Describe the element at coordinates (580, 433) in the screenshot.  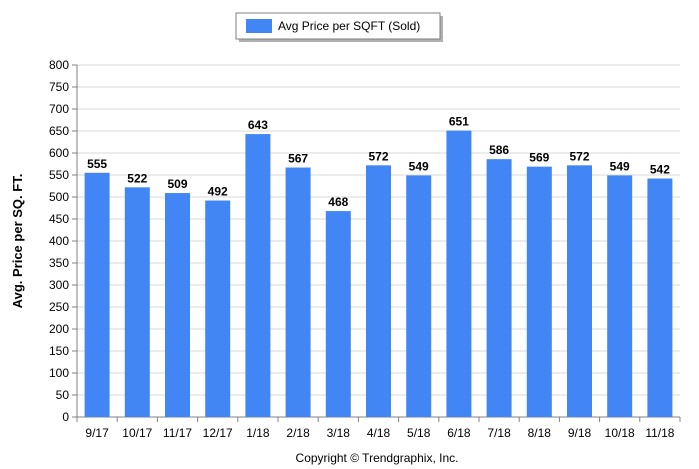
I see `x-tick-label: 9/18` at that location.